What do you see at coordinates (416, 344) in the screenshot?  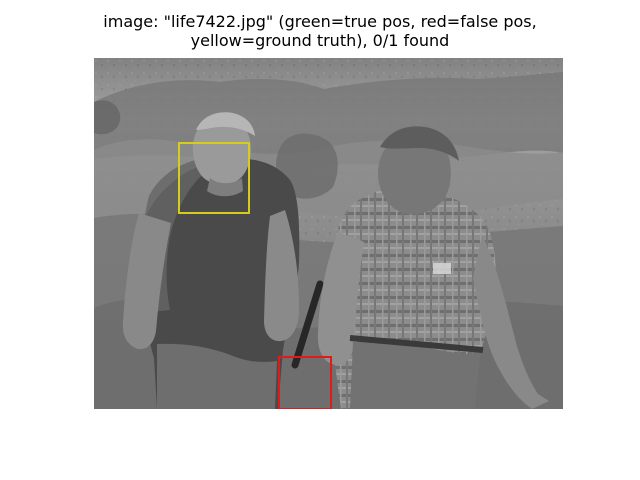 I see `right-person-belt` at bounding box center [416, 344].